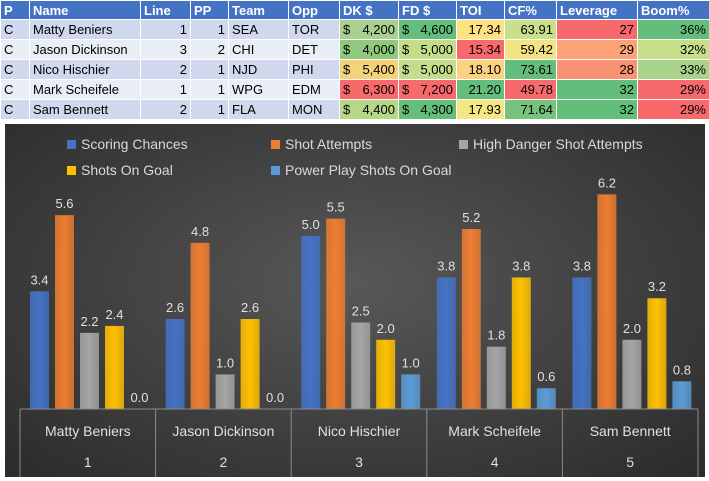 The width and height of the screenshot is (709, 481). Describe the element at coordinates (165, 49) in the screenshot. I see `cell-line: 3` at that location.